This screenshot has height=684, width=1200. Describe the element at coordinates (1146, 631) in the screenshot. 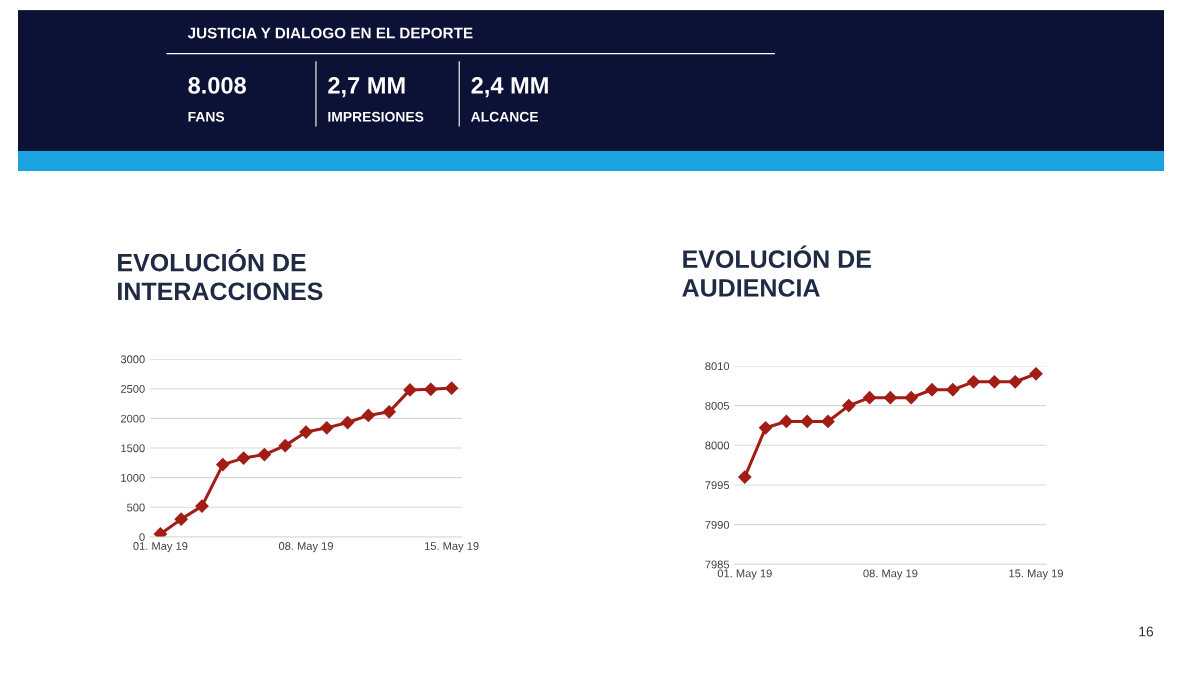

I see `text: 16` at that location.